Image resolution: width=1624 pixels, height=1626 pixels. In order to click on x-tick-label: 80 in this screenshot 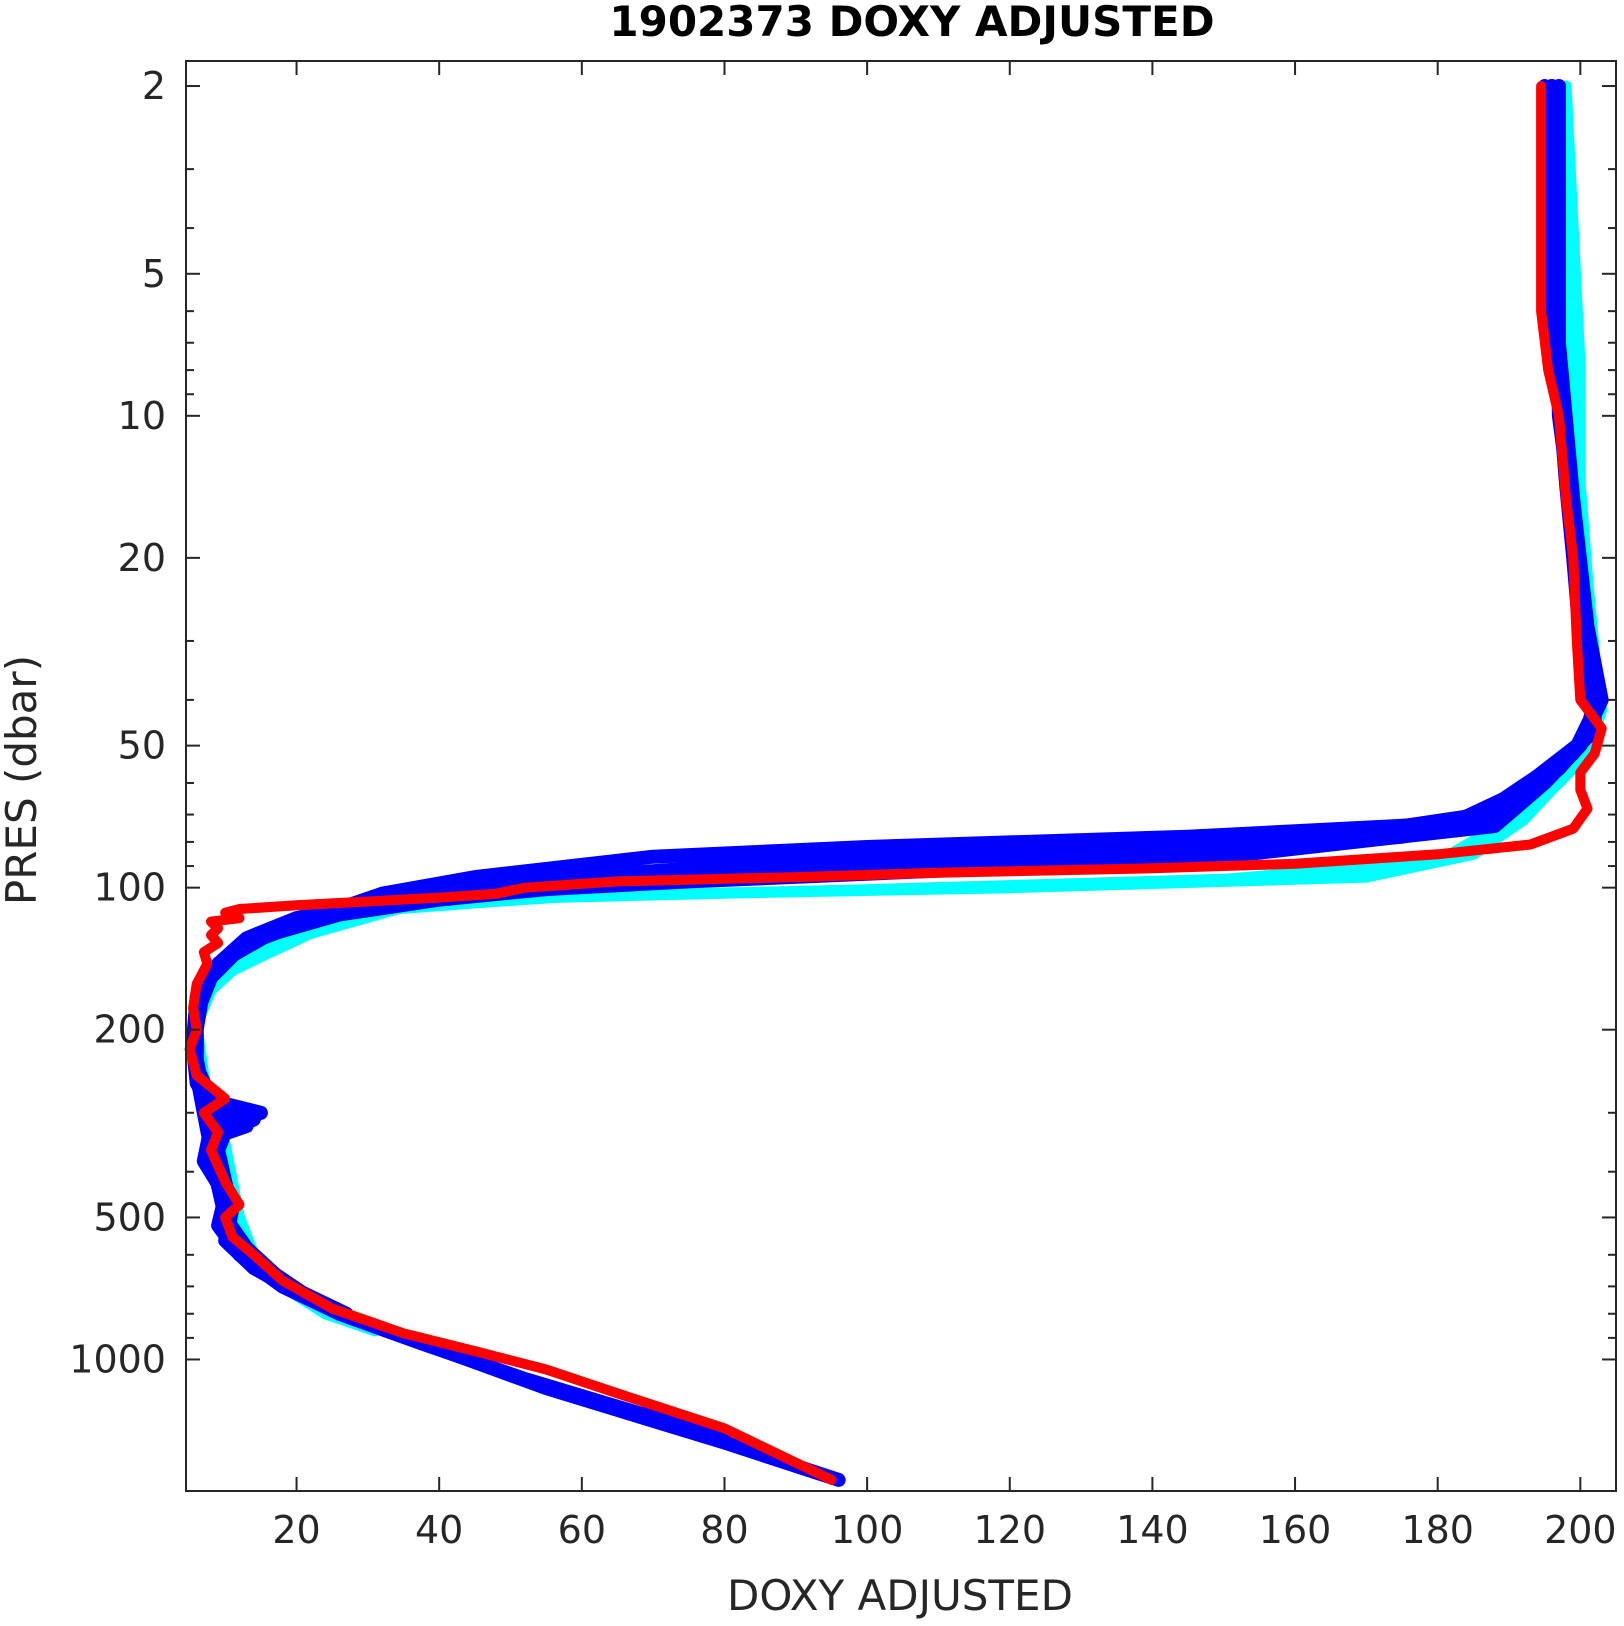, I will do `click(724, 1530)`.